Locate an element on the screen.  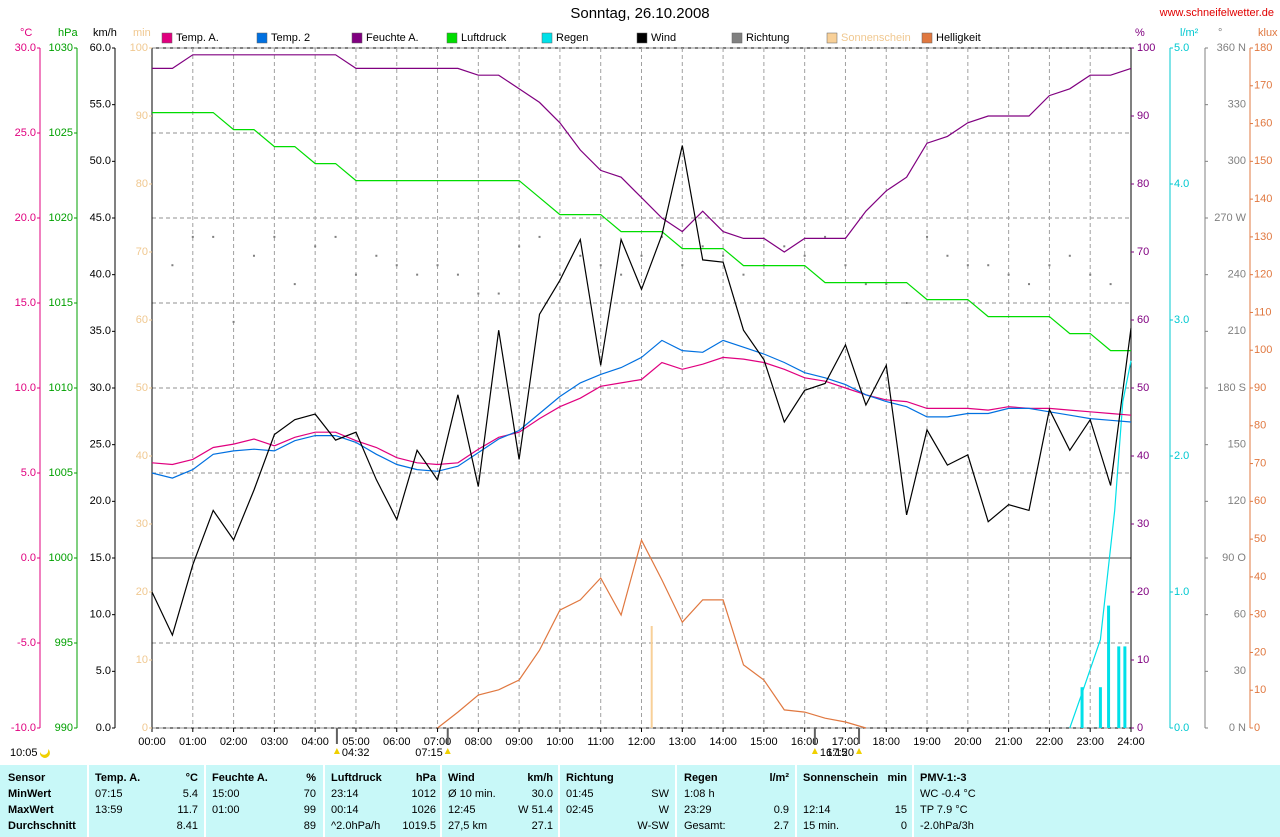
table-cell: 27,5 km is located at coordinates (467, 826).